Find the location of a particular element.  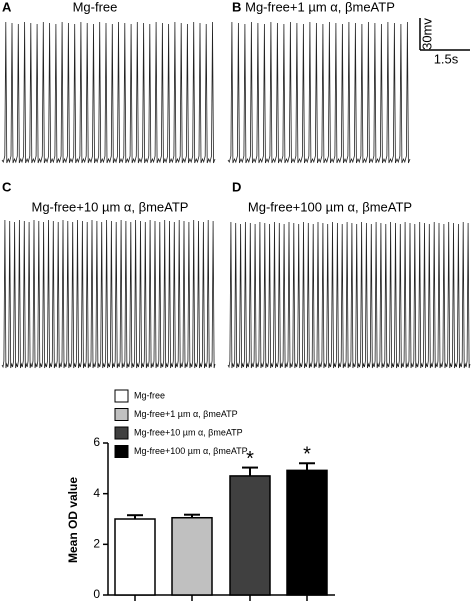

panel-label: B is located at coordinates (236, 7).